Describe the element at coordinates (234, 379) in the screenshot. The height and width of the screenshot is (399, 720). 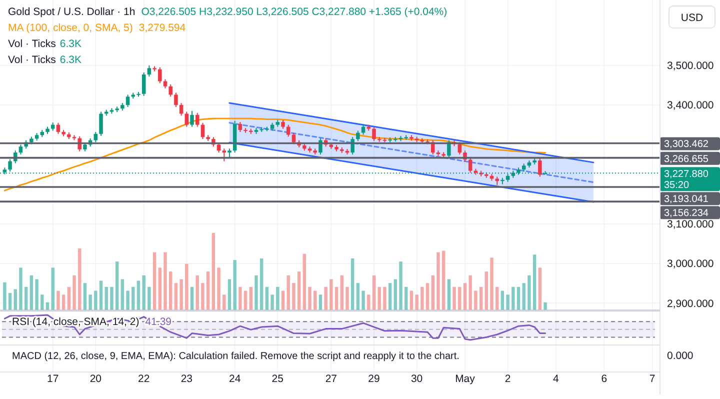
I see `x-tick-label: 24` at that location.